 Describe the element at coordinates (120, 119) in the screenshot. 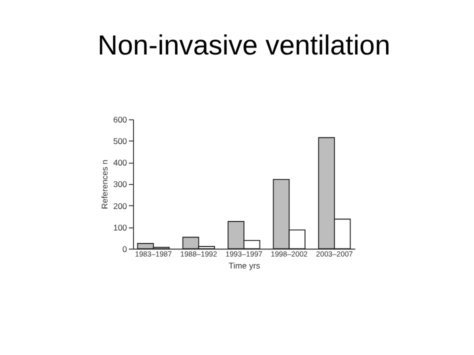

I see `y-tick-label: 600` at that location.